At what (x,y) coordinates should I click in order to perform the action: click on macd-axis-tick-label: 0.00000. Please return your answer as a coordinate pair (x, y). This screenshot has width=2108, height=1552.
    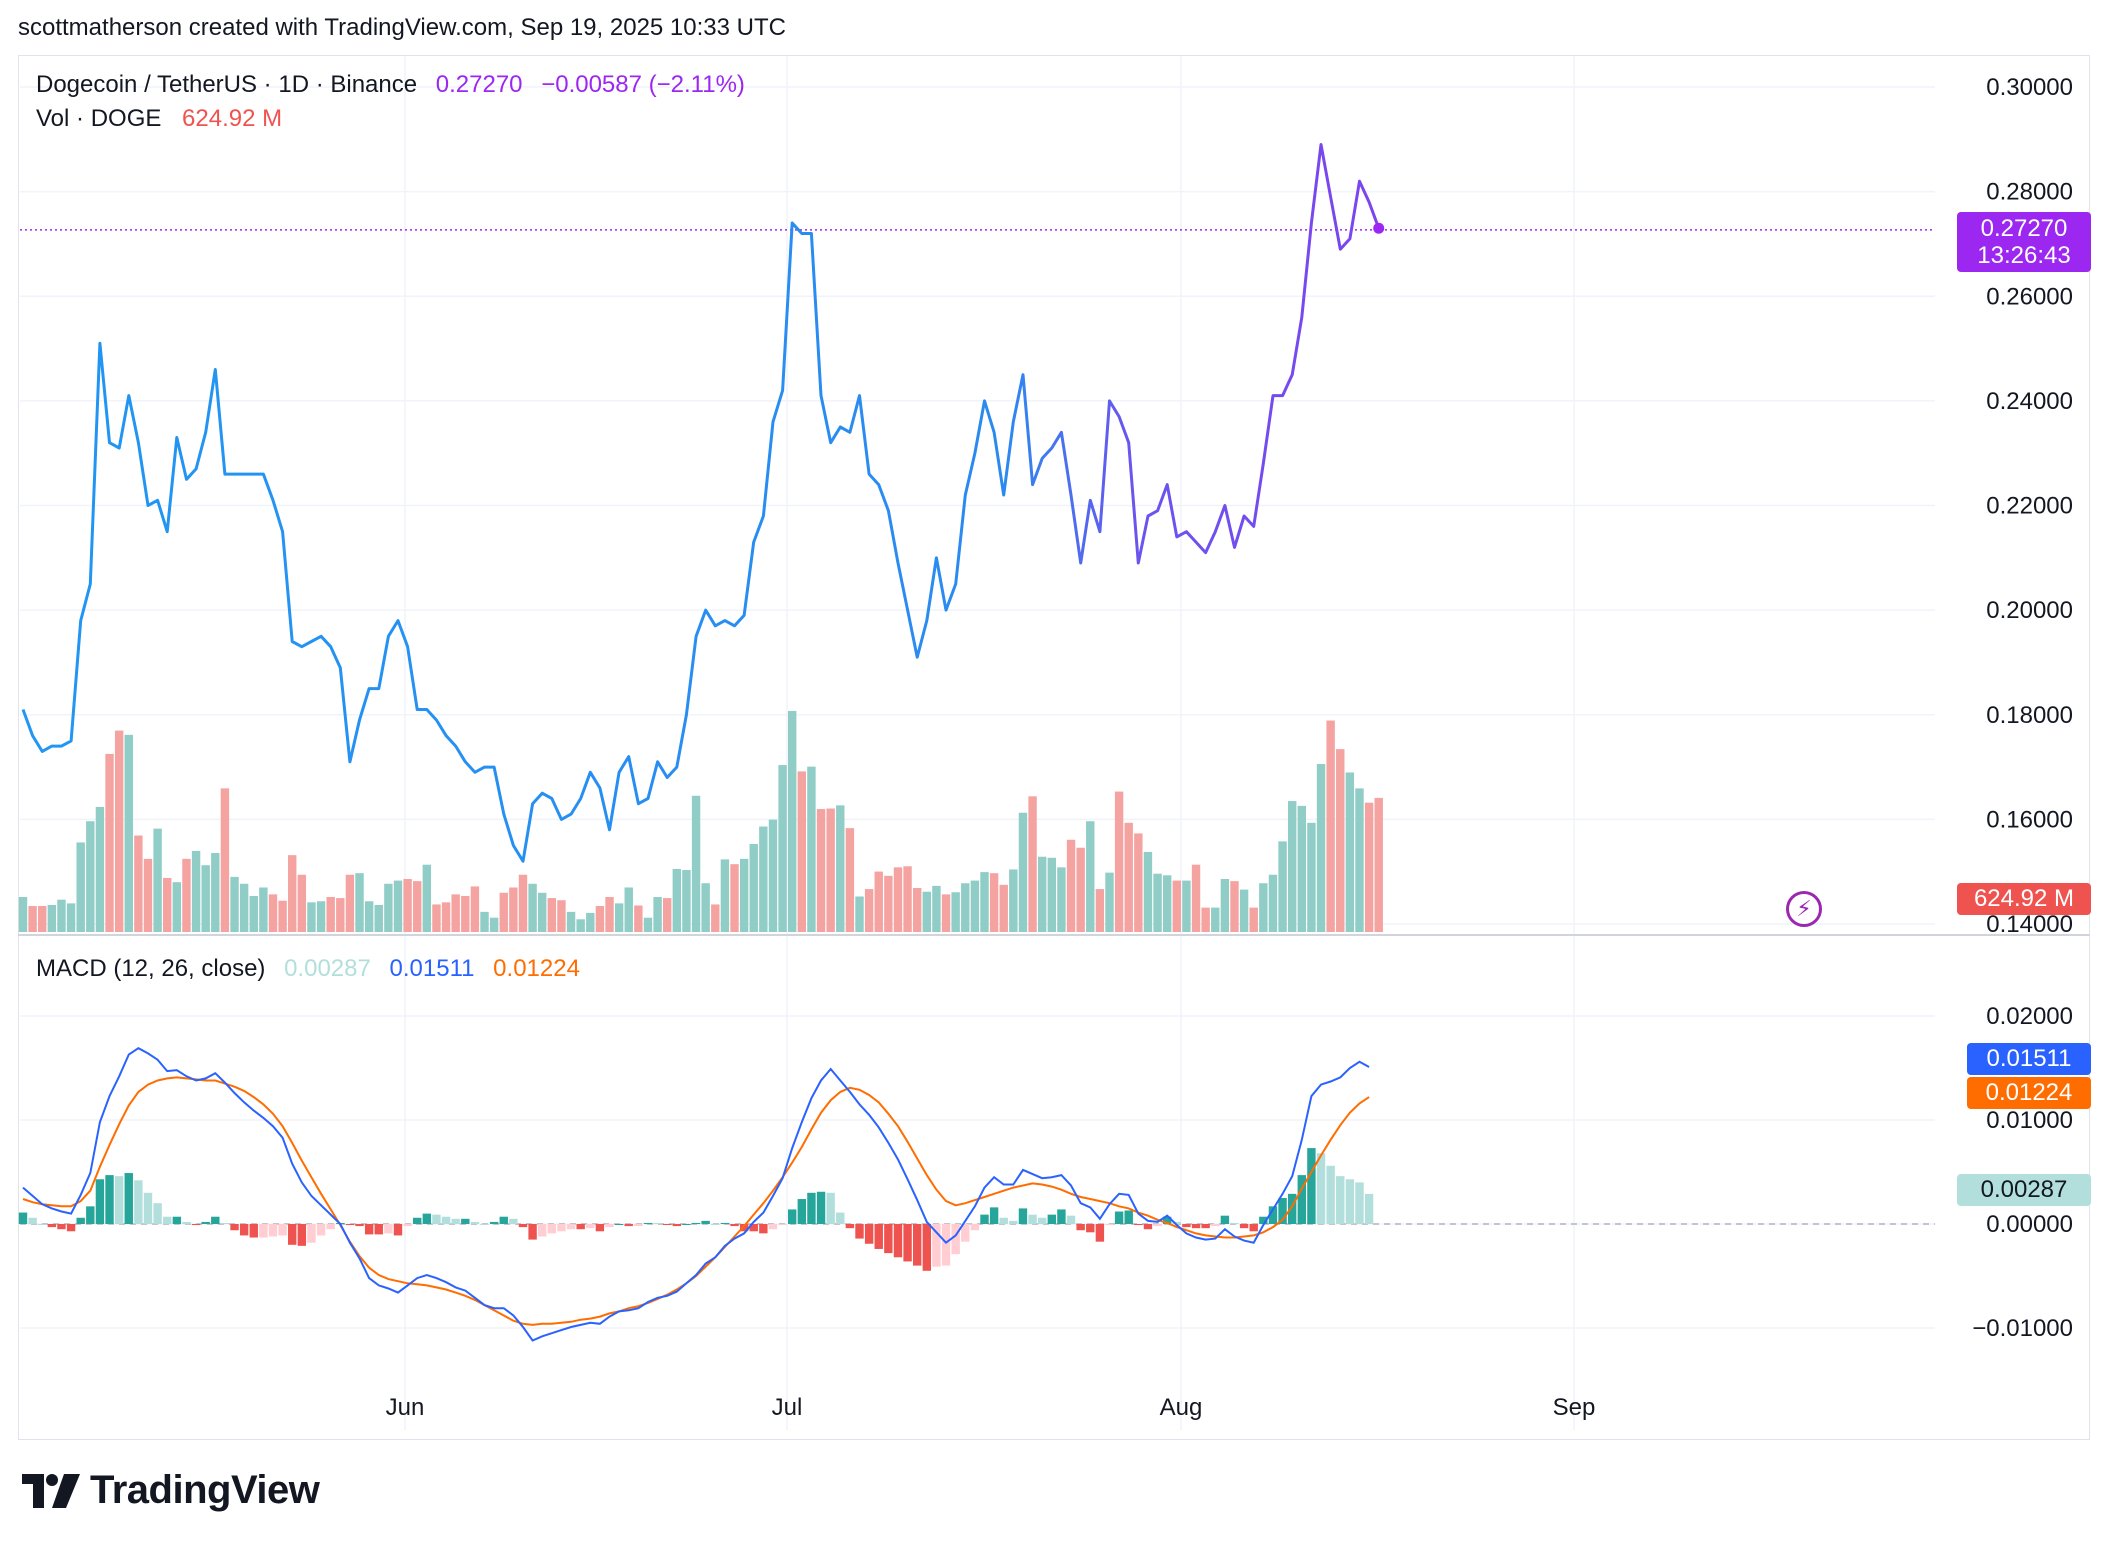
    Looking at the image, I should click on (2029, 1224).